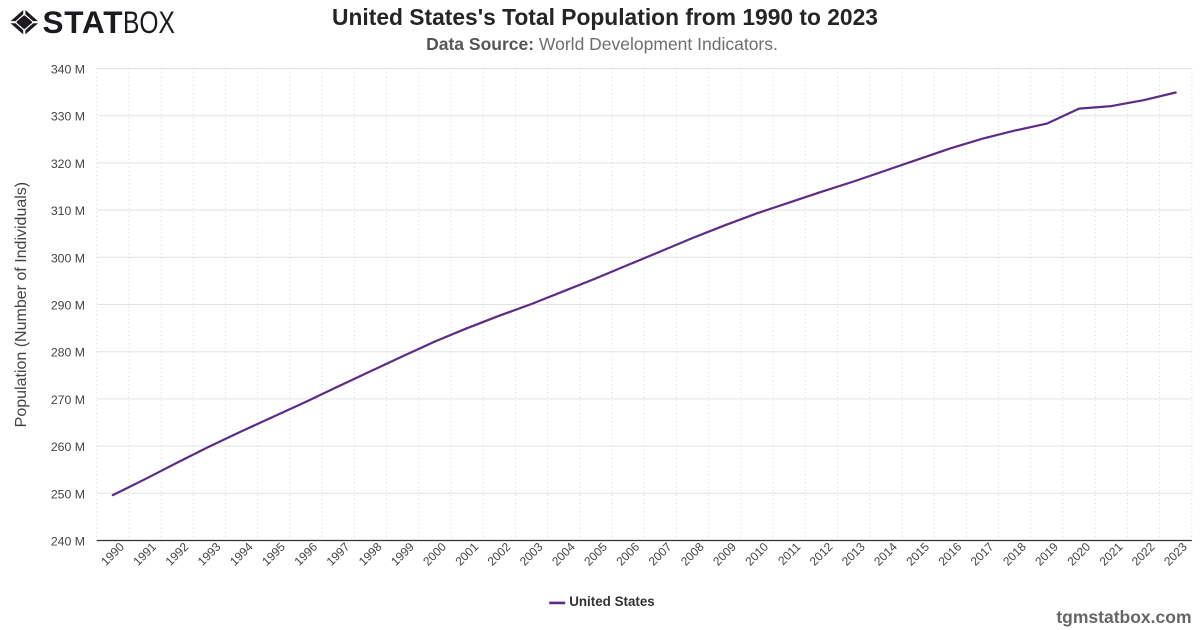 The image size is (1200, 630). What do you see at coordinates (660, 553) in the screenshot?
I see `svg-text: 2007` at bounding box center [660, 553].